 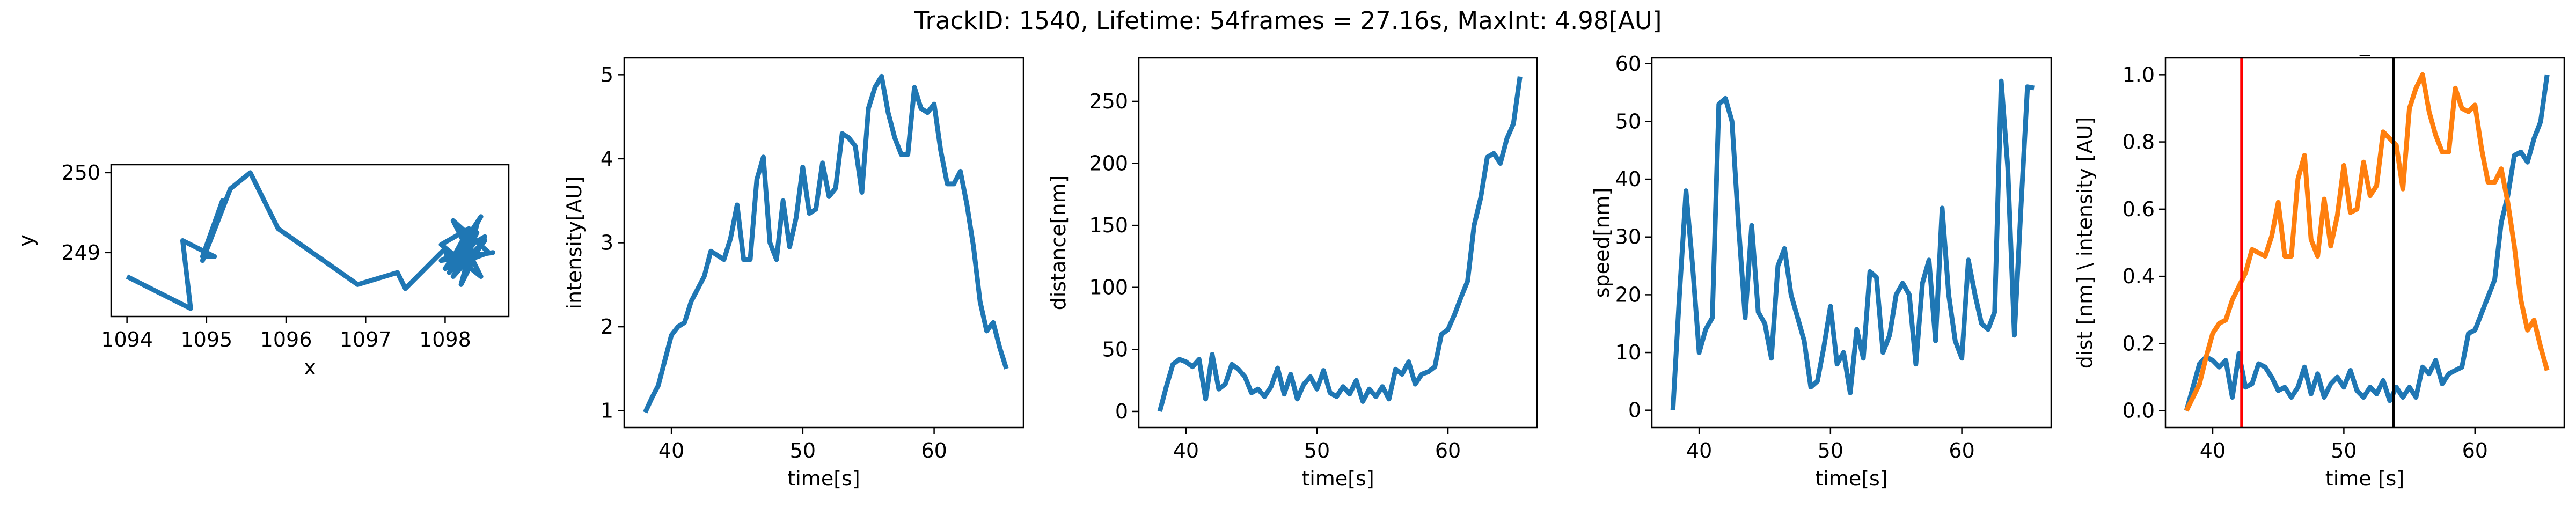 What do you see at coordinates (607, 243) in the screenshot?
I see `y-tick-label: 3` at bounding box center [607, 243].